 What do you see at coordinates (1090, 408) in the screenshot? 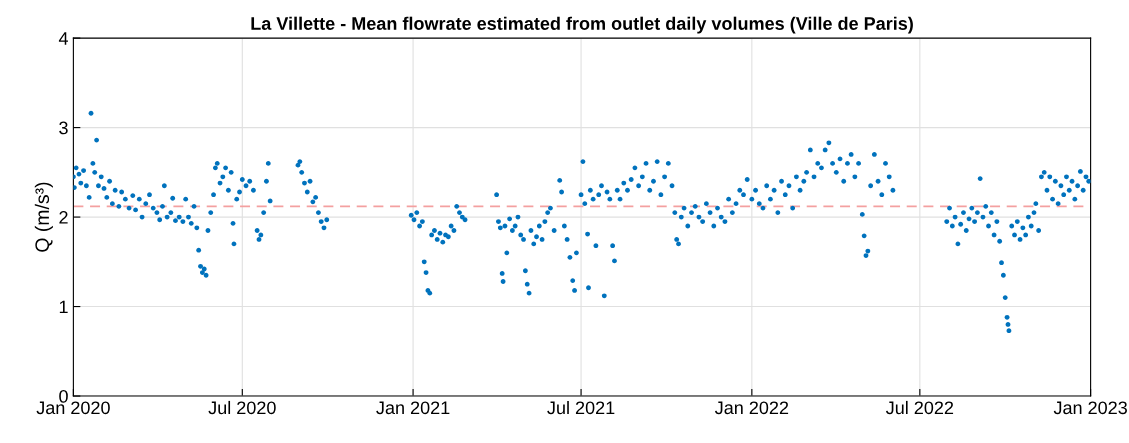
I see `x-tick-label: Jan 2023` at bounding box center [1090, 408].